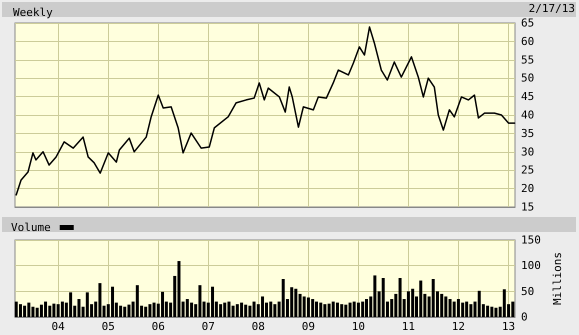 The image size is (579, 335). Describe the element at coordinates (309, 326) in the screenshot. I see `x-tick-label: 09` at that location.